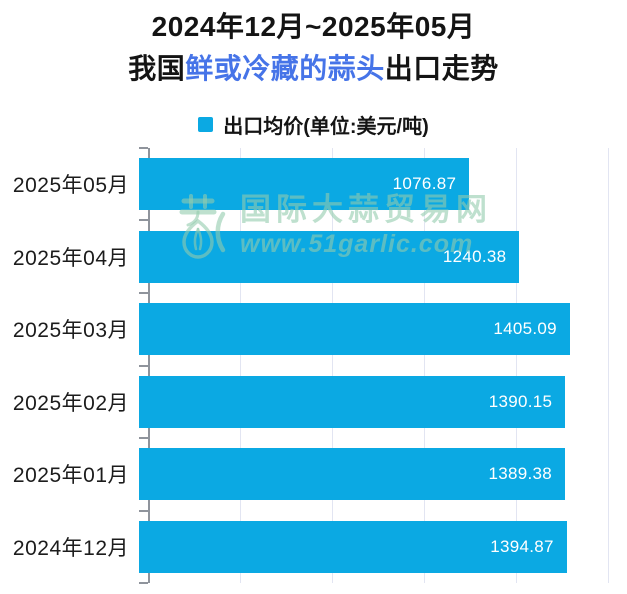 This screenshot has width=627, height=594. Describe the element at coordinates (70, 258) in the screenshot. I see `category-label: 2025年04月` at that location.